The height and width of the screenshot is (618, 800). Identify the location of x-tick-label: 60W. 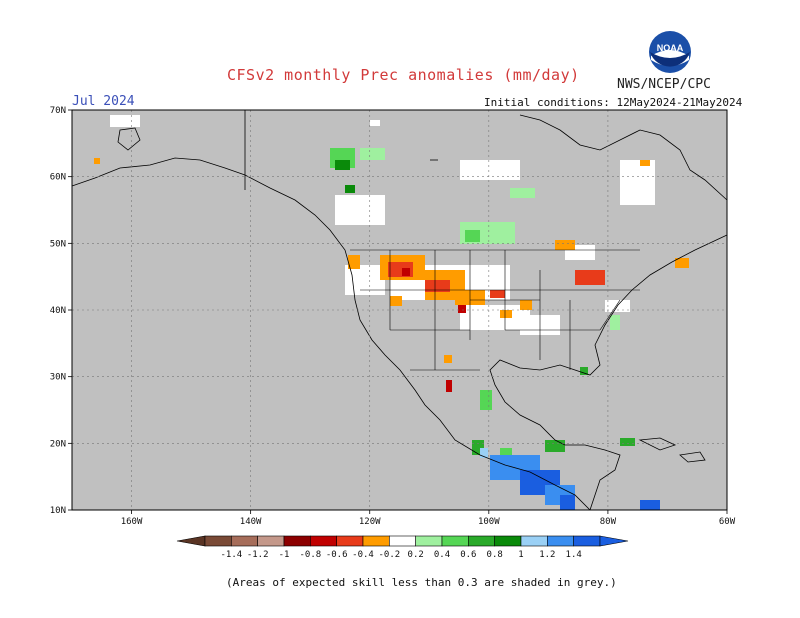
(727, 522).